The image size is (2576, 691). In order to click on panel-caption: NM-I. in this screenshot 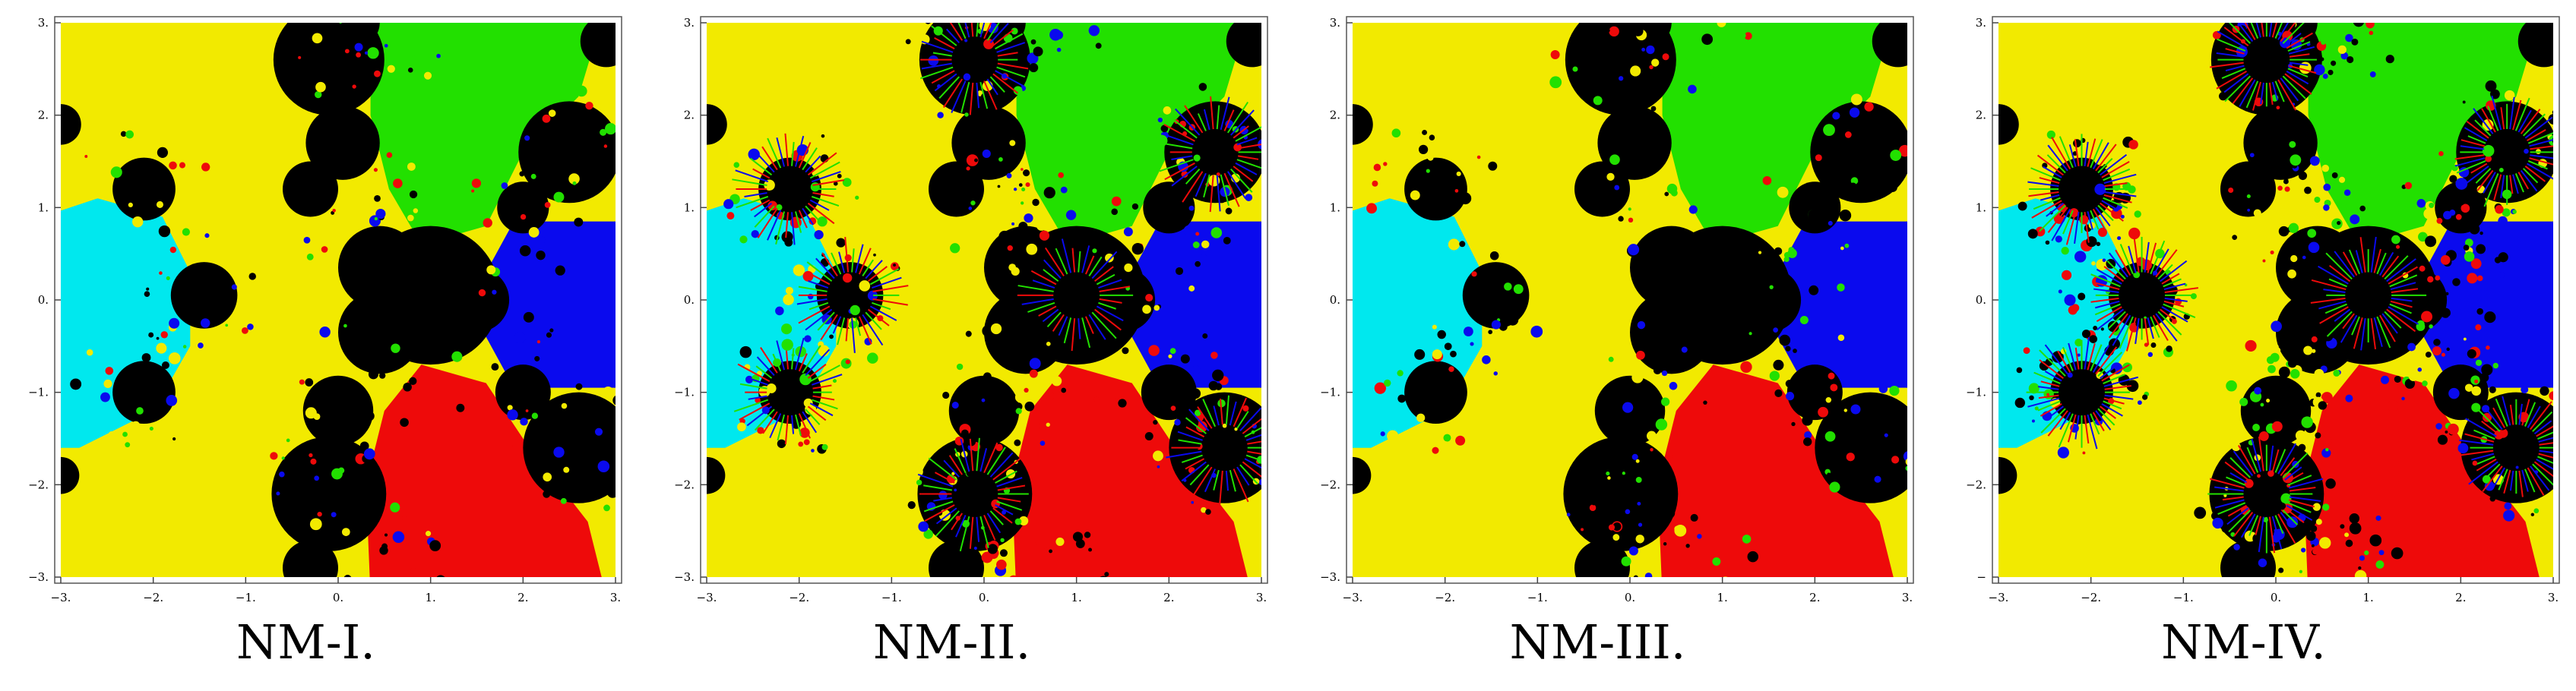, I will do `click(305, 642)`.